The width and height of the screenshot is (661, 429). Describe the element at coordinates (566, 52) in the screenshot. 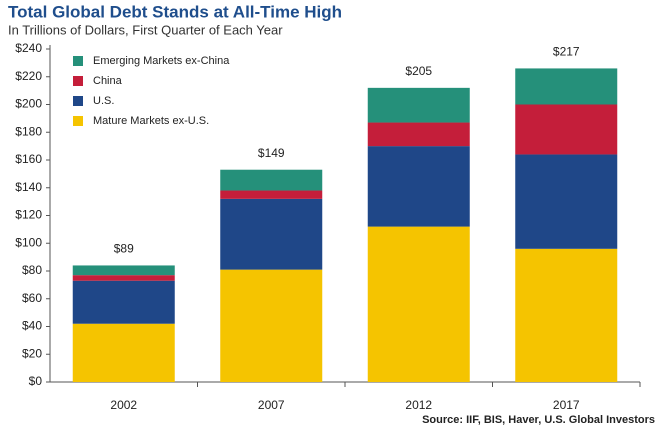

I see `total-label: $217` at that location.